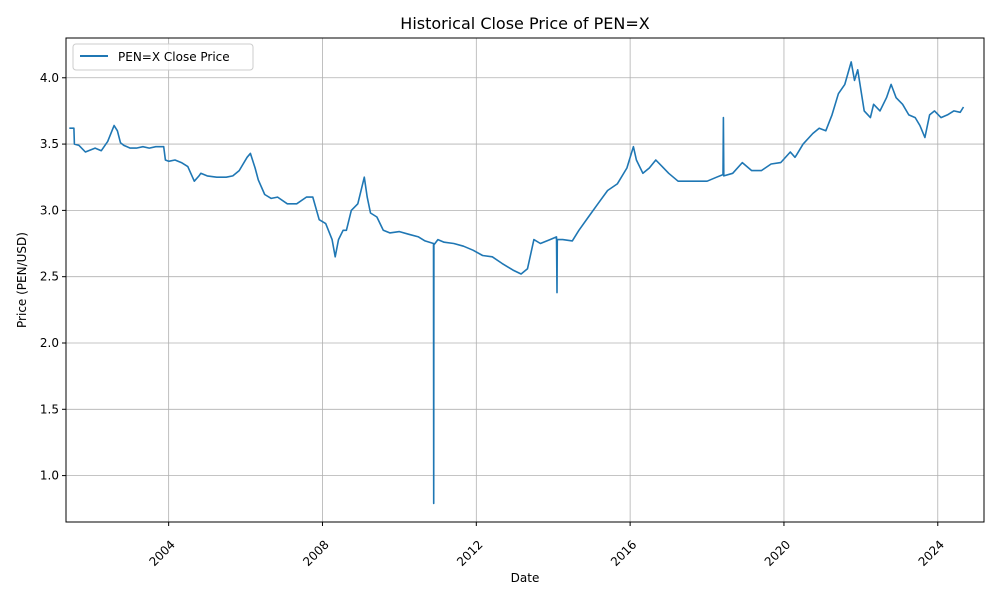 The image size is (1000, 600). I want to click on y-tick-label: 2.5, so click(49, 277).